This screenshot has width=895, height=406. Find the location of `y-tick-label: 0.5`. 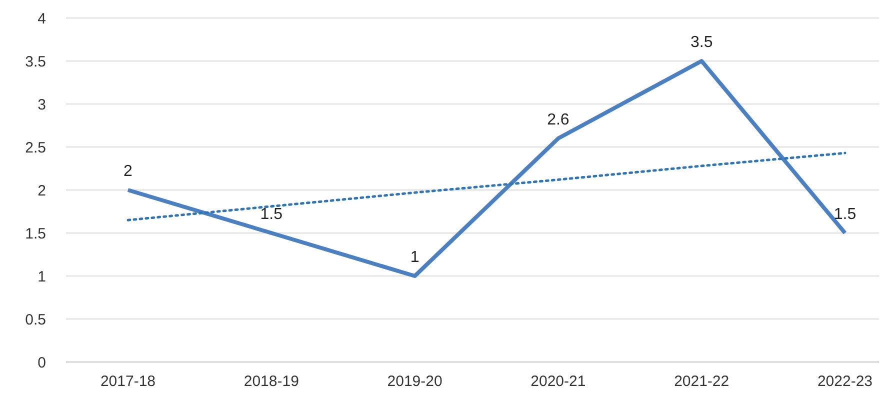

y-tick-label: 0.5 is located at coordinates (35, 319).